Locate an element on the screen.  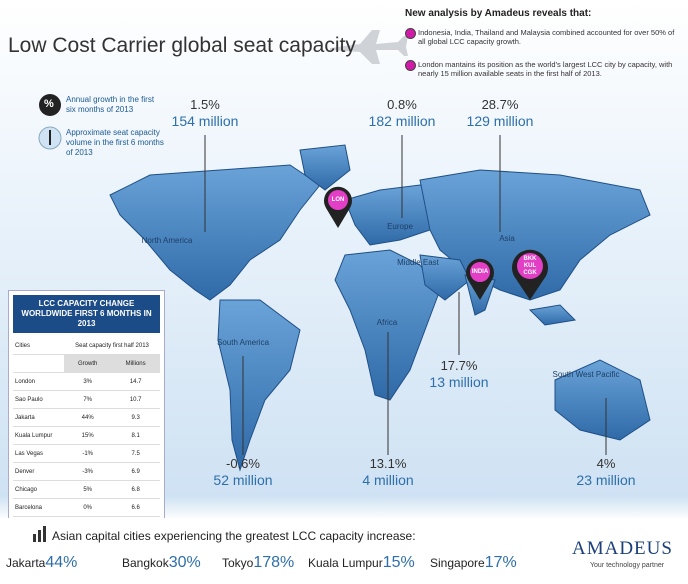
region-volume: 154 million is located at coordinates (205, 121).